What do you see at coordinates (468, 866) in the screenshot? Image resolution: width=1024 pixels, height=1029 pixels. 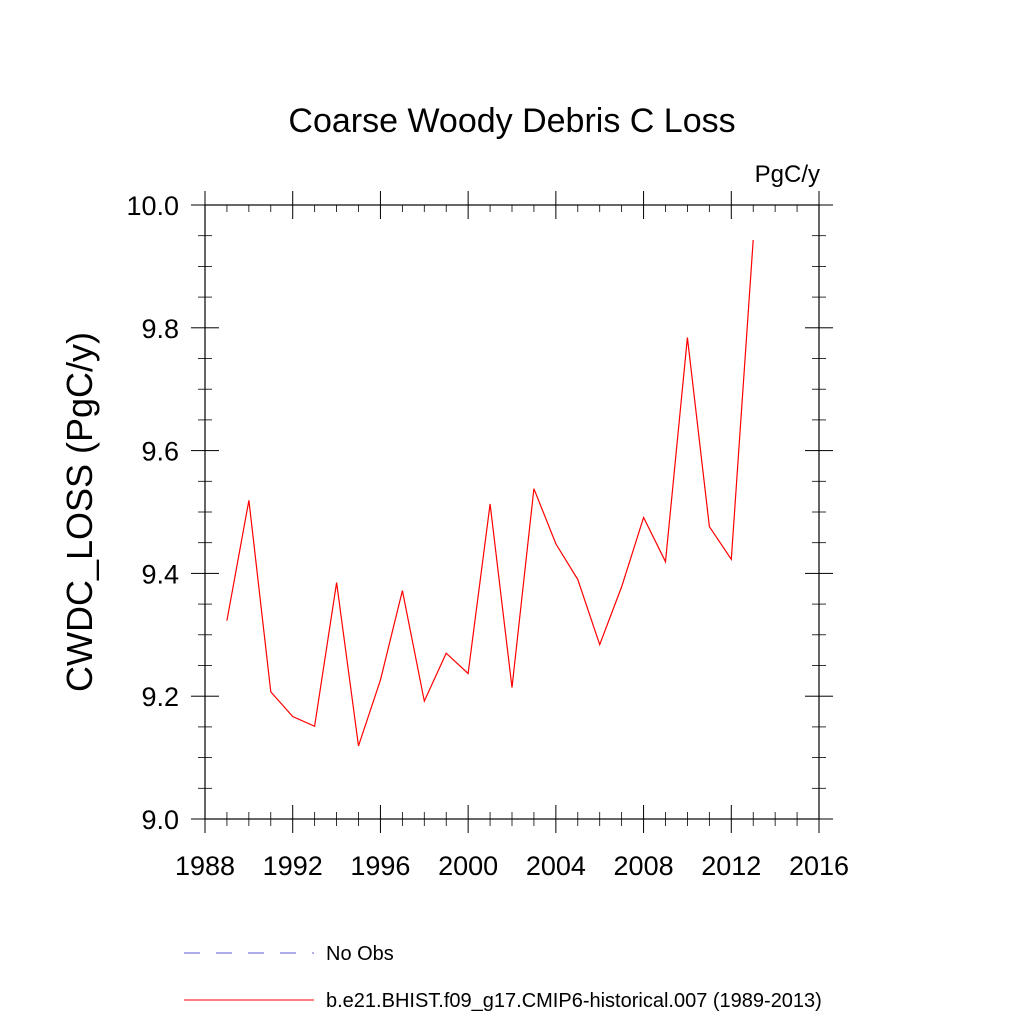 I see `x-tick-label: 2000` at bounding box center [468, 866].